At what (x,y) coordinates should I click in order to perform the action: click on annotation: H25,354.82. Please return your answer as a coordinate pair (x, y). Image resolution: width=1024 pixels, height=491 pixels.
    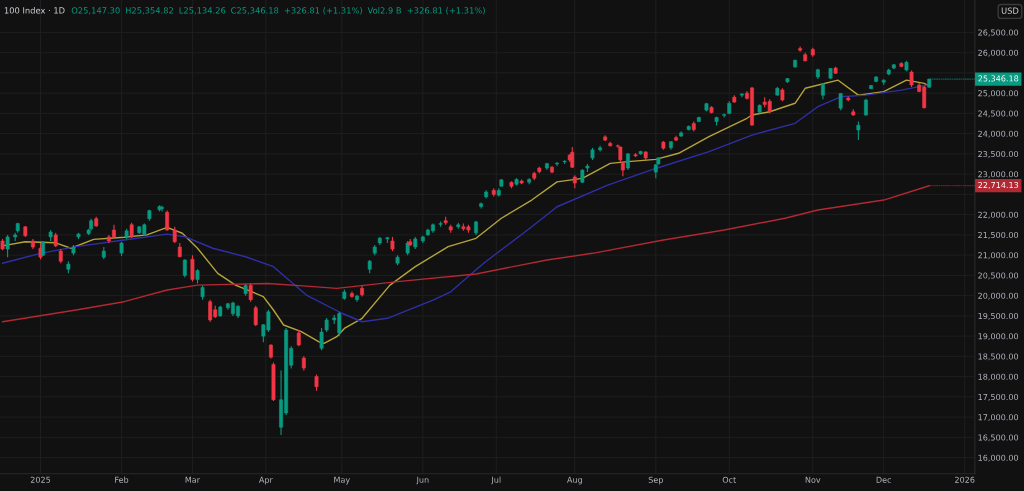
    Looking at the image, I should click on (149, 11).